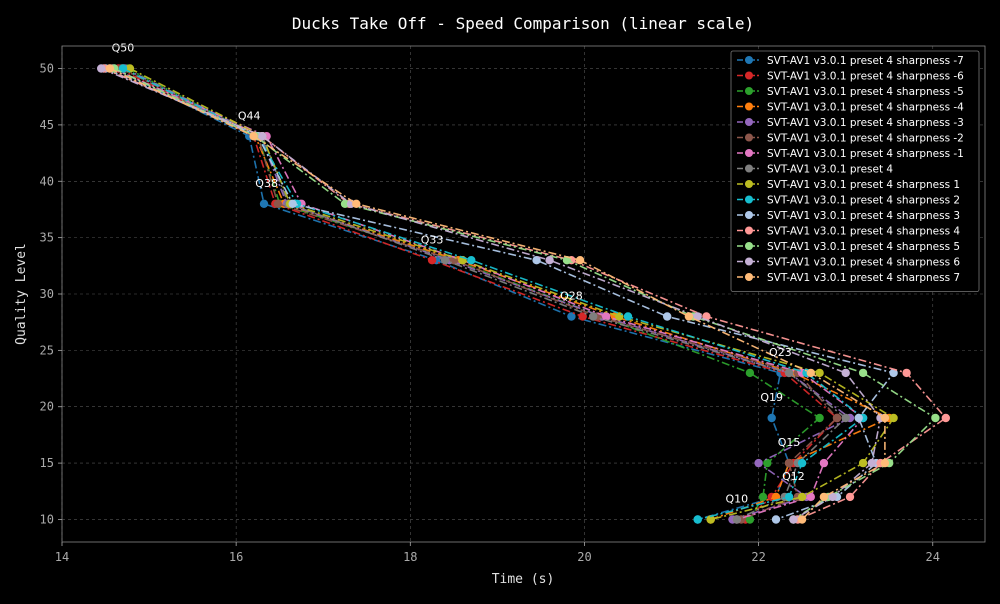  I want to click on y-tick-label: 10, so click(47, 519).